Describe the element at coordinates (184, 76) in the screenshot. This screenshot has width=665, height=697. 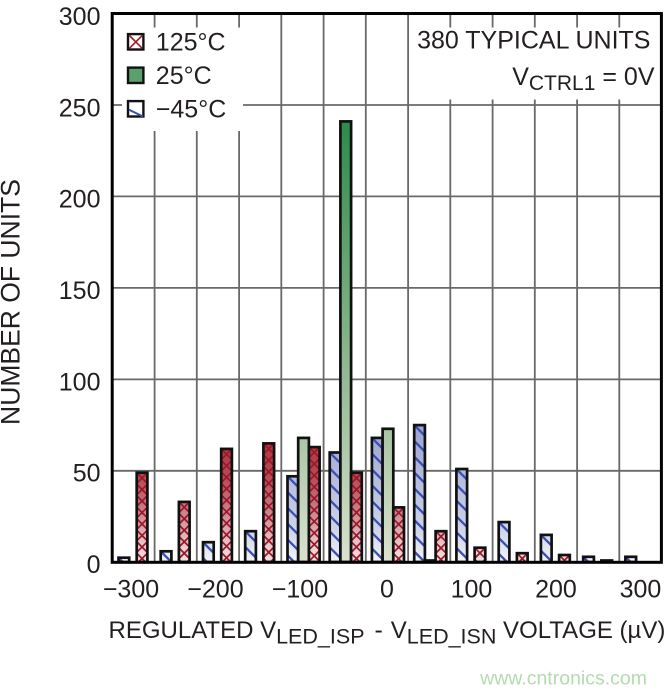
I see `svg-text: 25°C` at that location.